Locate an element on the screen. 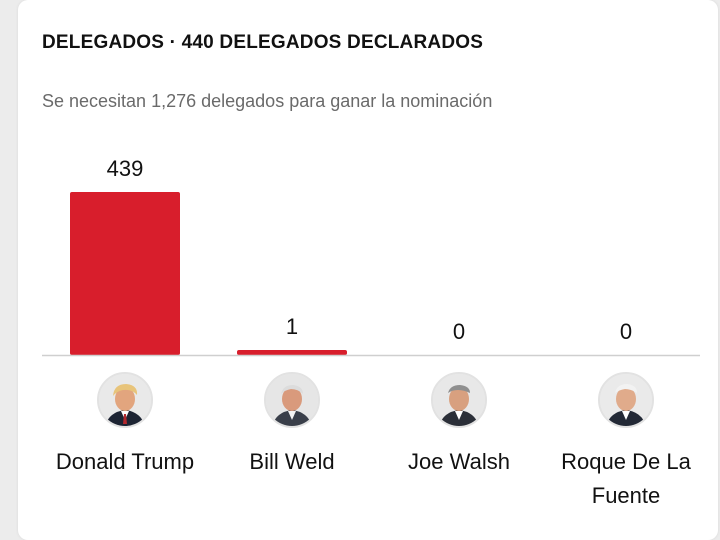  value-label: 439 is located at coordinates (125, 168).